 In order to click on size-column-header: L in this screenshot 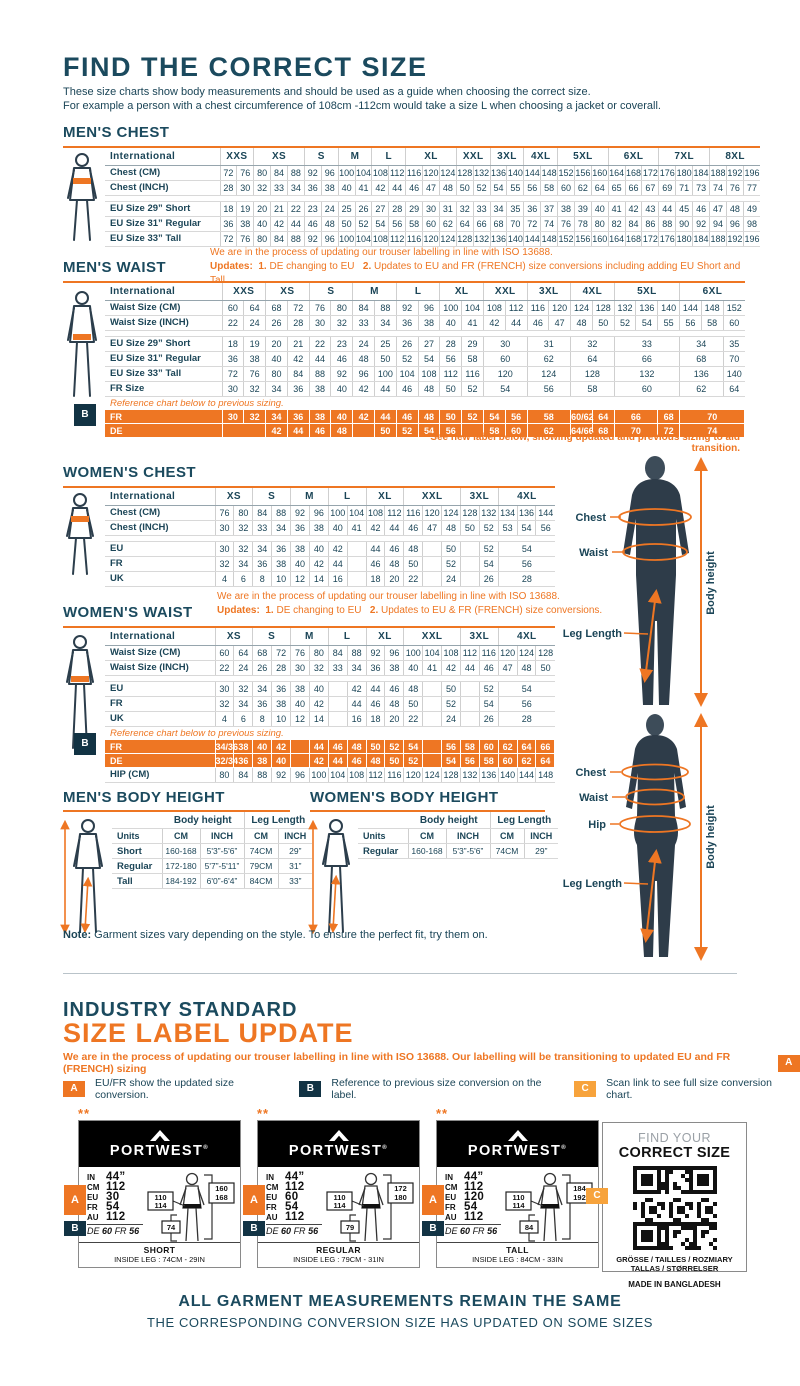, I will do `click(347, 637)`.